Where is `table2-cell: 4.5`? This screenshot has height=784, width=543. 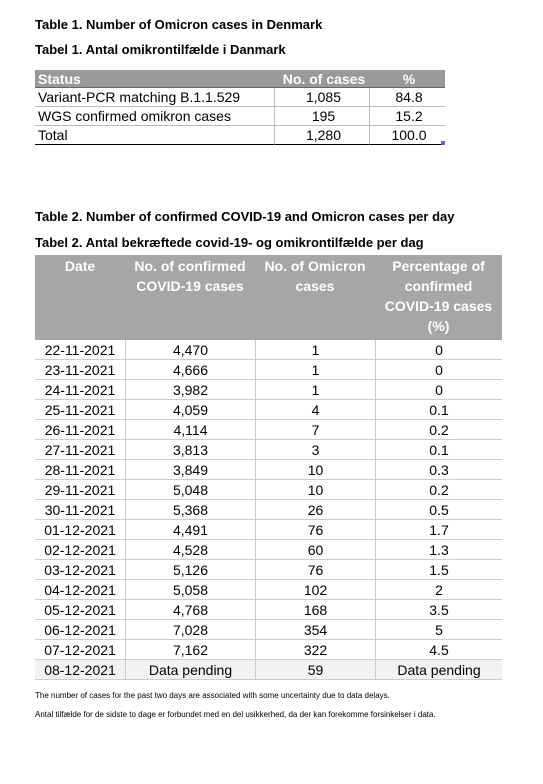 table2-cell: 4.5 is located at coordinates (438, 650).